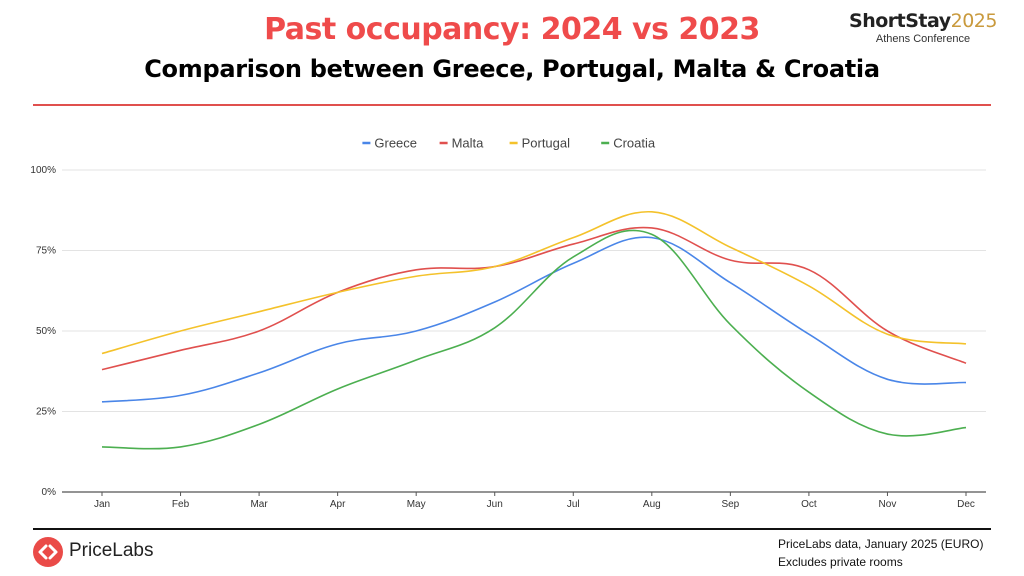  What do you see at coordinates (338, 504) in the screenshot?
I see `x-tick-label: Apr` at bounding box center [338, 504].